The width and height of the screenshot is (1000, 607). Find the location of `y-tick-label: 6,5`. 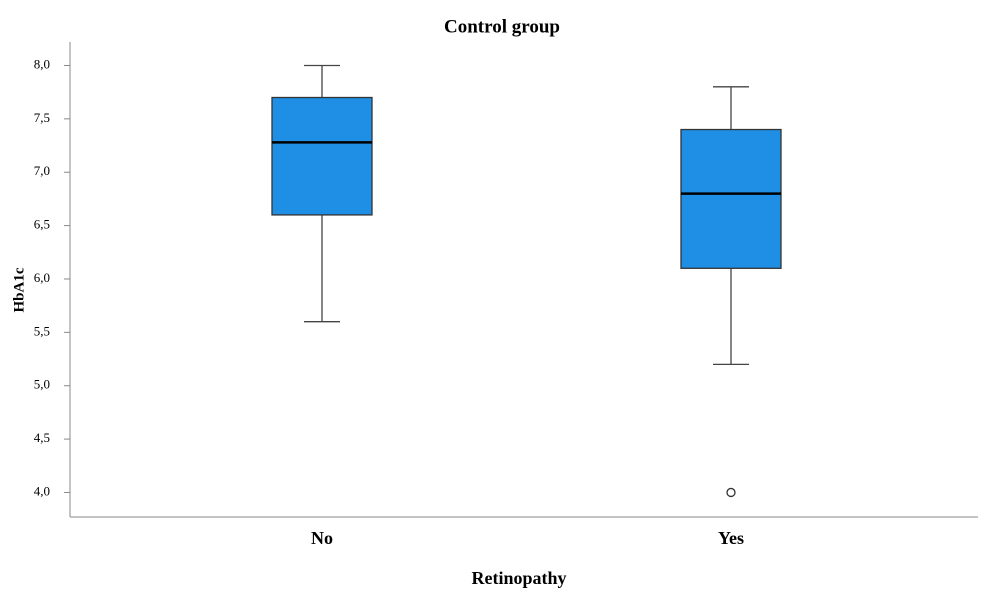

y-tick-label: 6,5 is located at coordinates (42, 224).